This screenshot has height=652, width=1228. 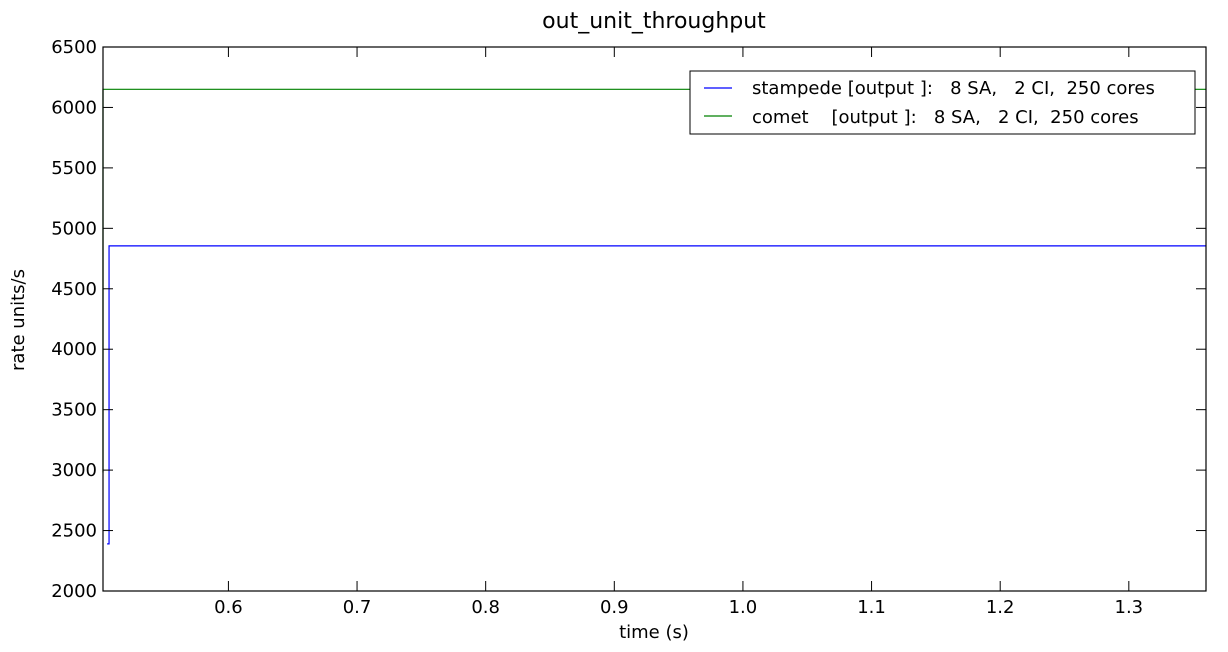 I want to click on chart-title: out_unit_throughput, so click(x=654, y=21).